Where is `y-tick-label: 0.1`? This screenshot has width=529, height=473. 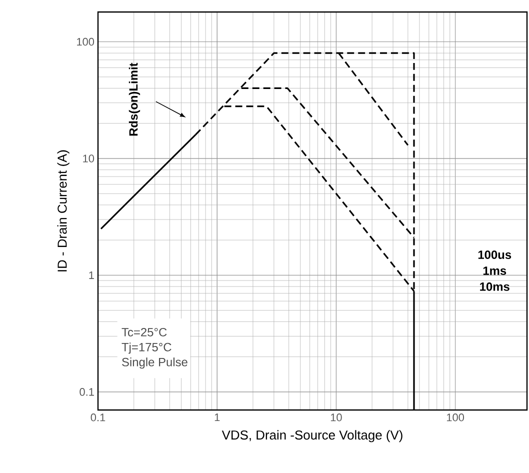
y-tick-label: 0.1 is located at coordinates (87, 392).